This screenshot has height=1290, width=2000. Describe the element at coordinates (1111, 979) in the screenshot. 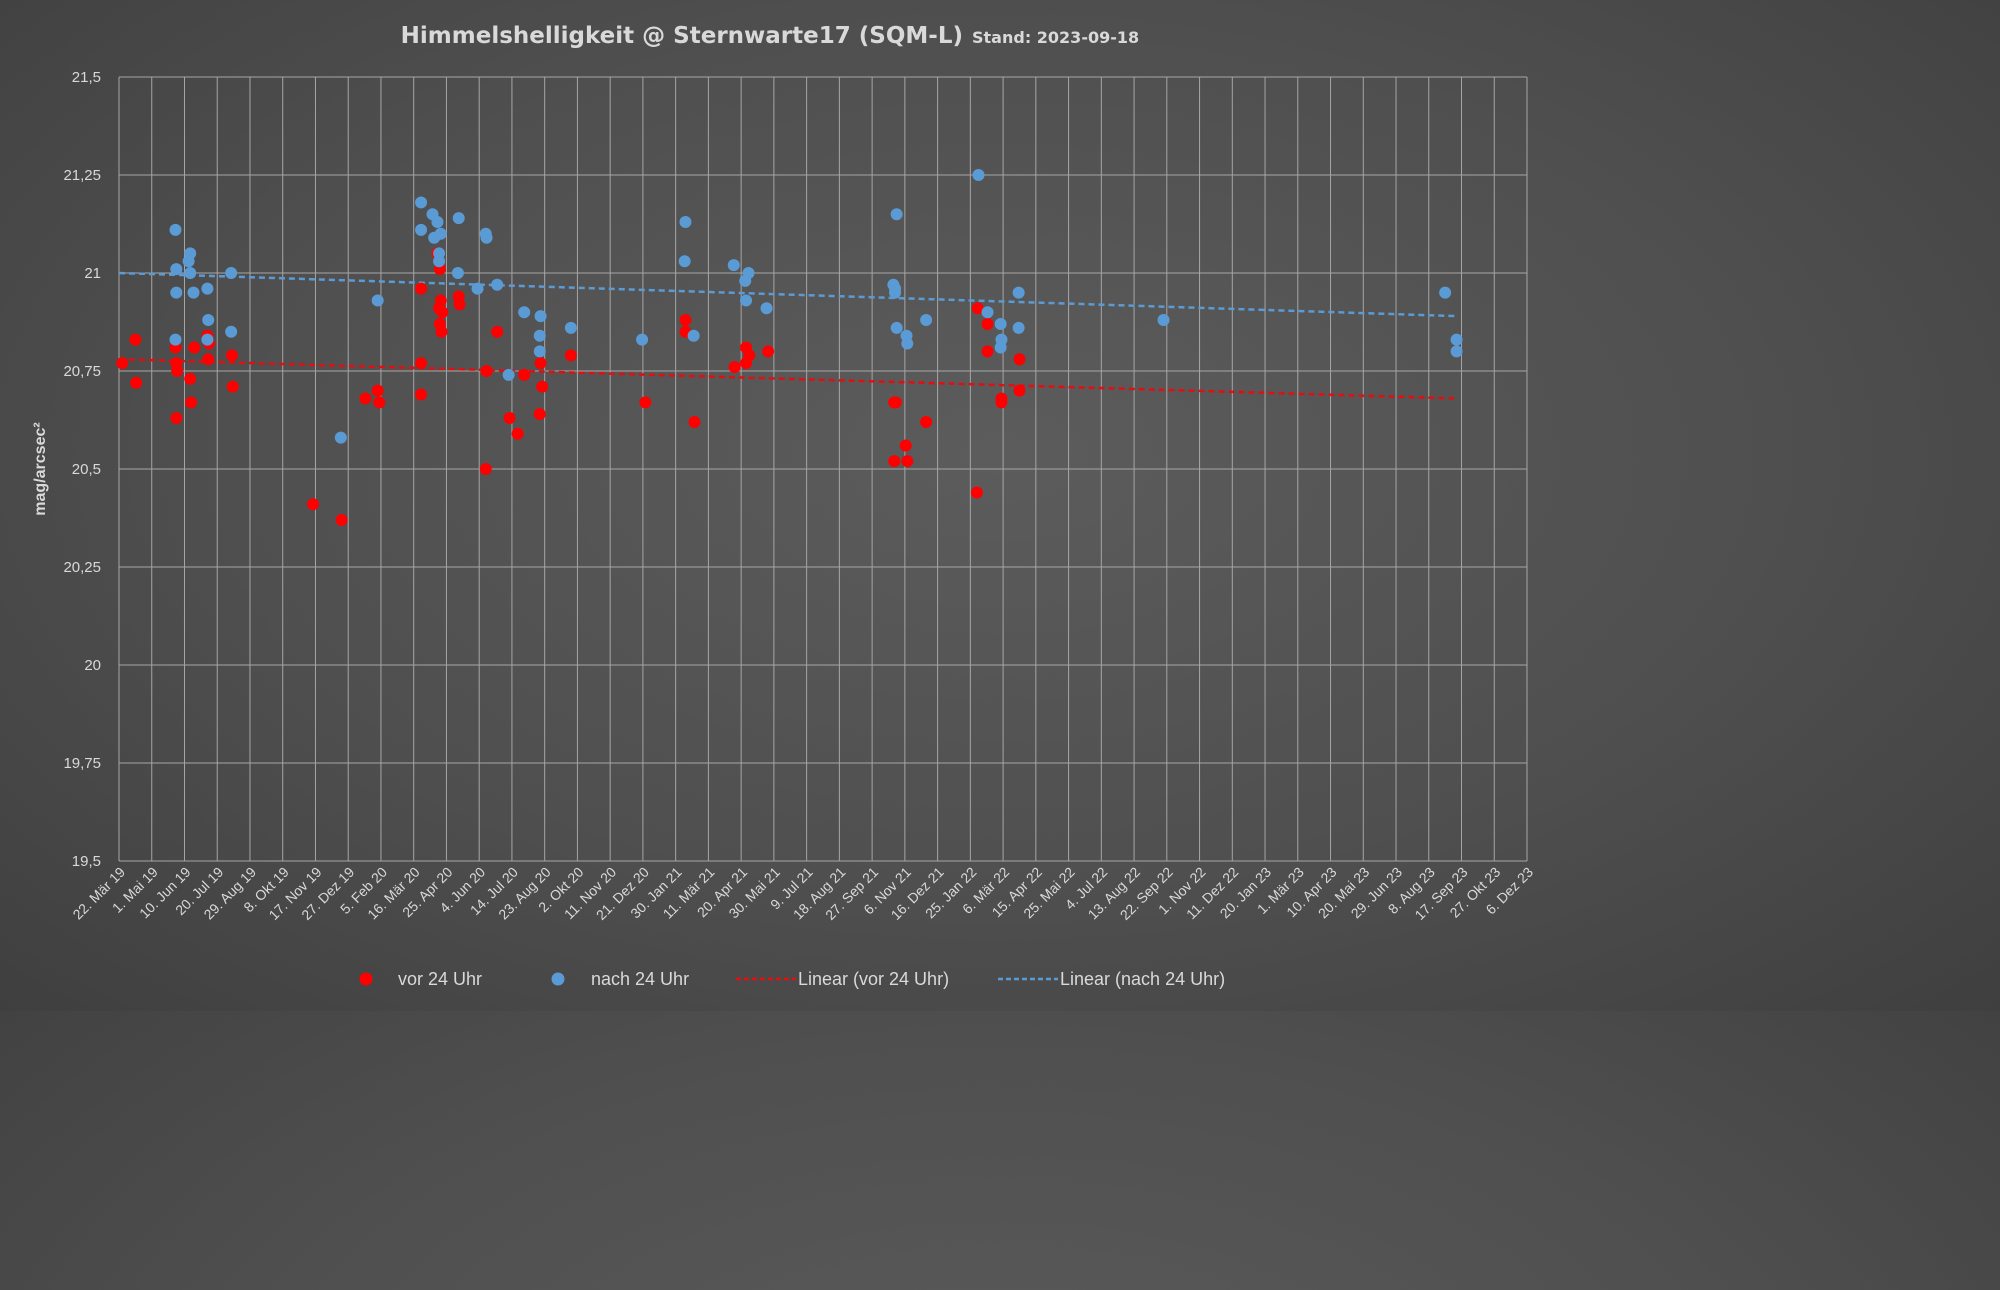

I see `legend-item-linear-nach-24-uhr: Linear (nach 24 Uhr)` at that location.